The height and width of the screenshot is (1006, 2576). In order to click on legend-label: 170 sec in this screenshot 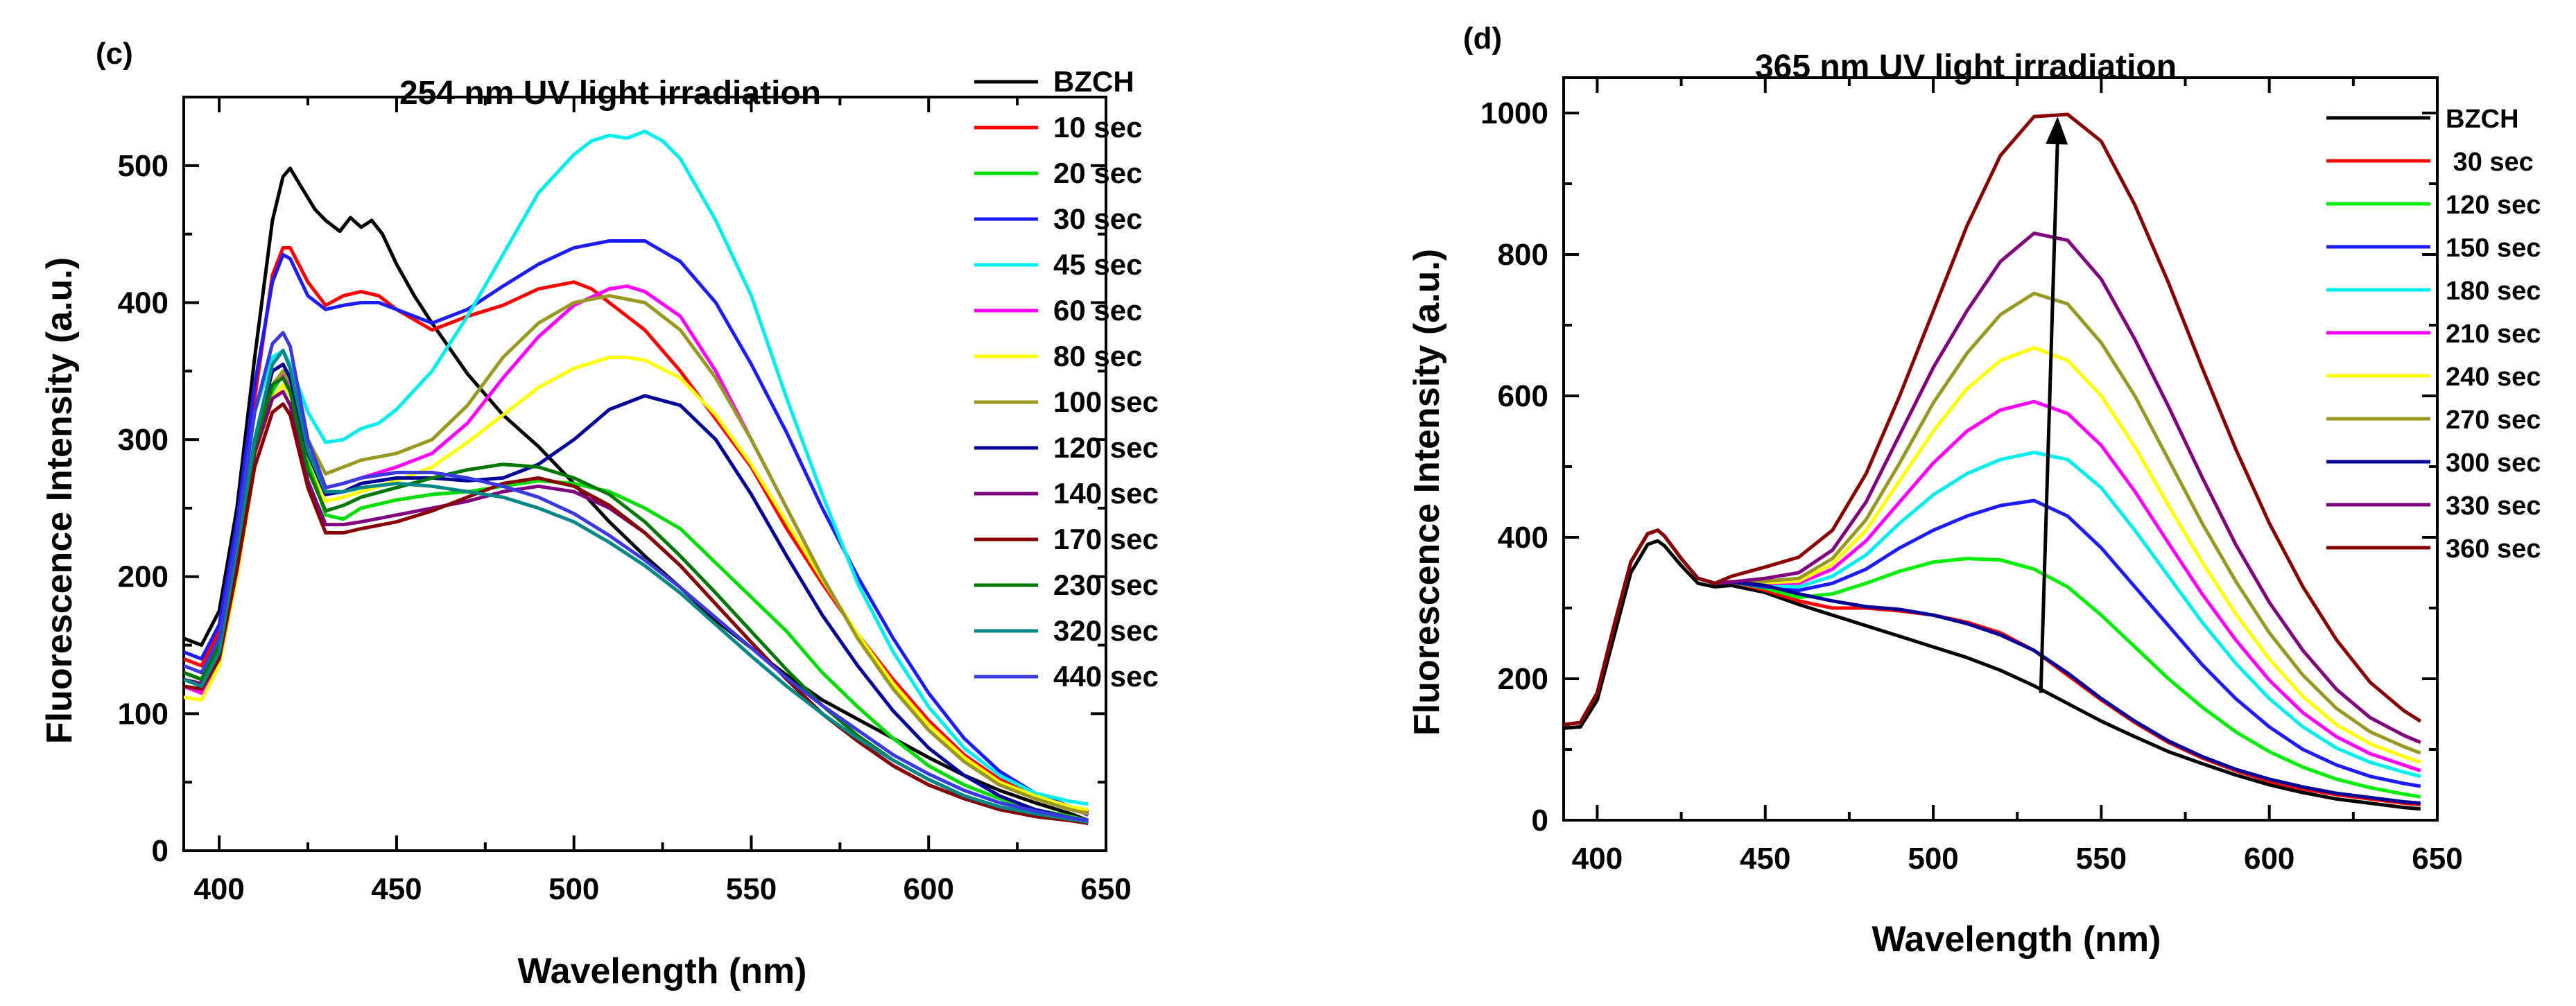, I will do `click(1106, 539)`.